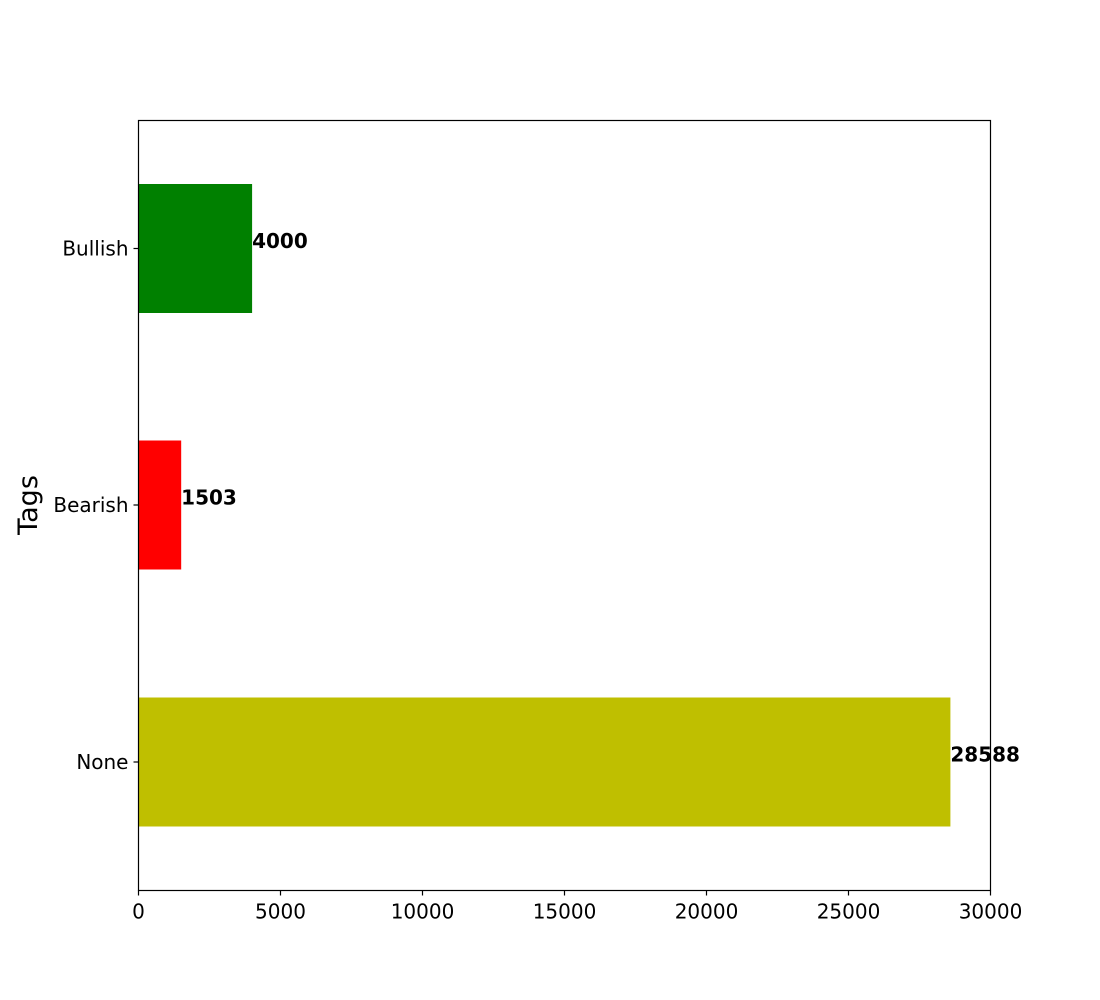 The width and height of the screenshot is (1100, 1000). I want to click on bar-bearish, so click(160, 505).